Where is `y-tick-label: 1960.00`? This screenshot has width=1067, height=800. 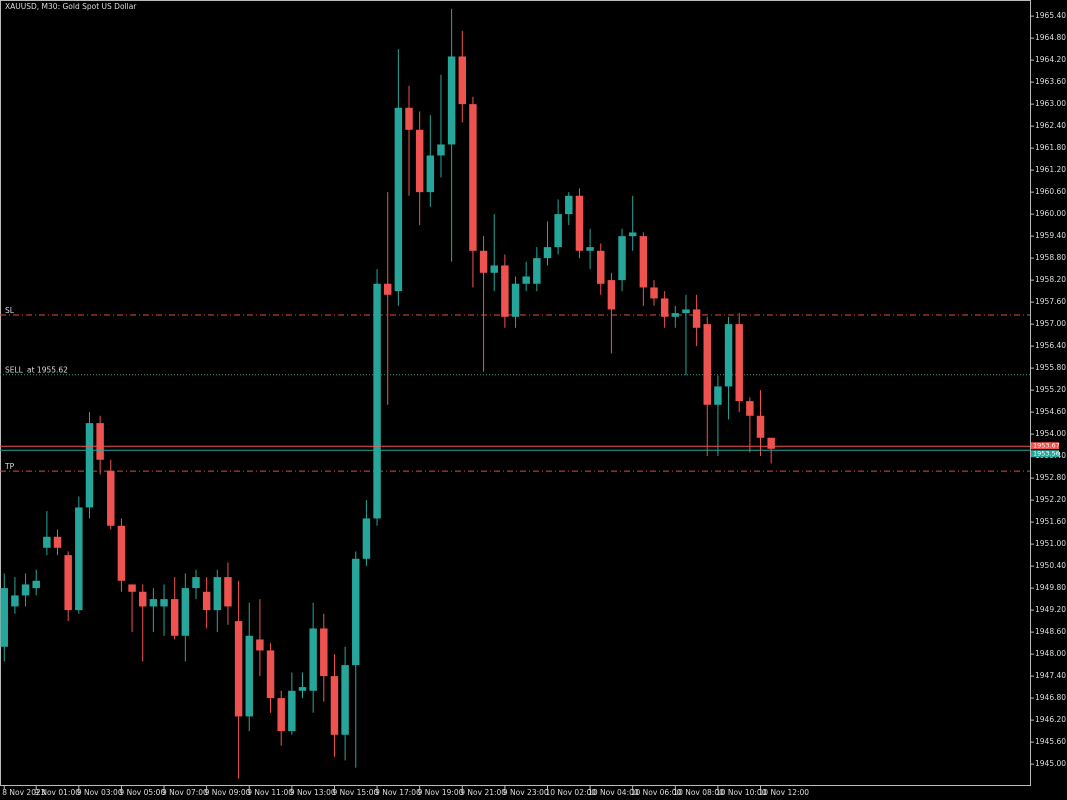 y-tick-label: 1960.00 is located at coordinates (1050, 213).